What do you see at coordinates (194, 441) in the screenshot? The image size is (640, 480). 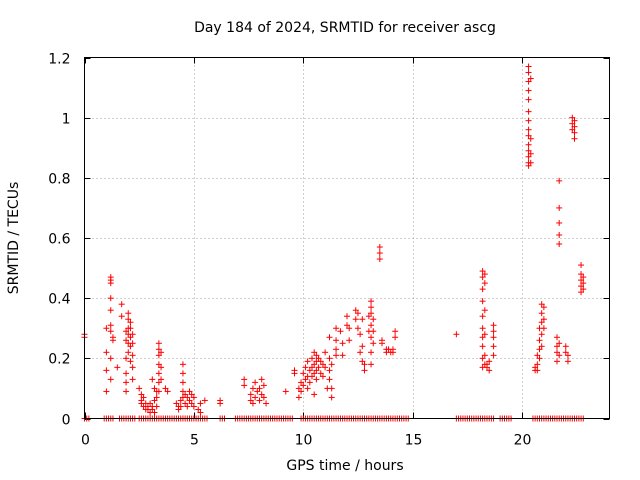 I see `x-tick-label: 5` at bounding box center [194, 441].